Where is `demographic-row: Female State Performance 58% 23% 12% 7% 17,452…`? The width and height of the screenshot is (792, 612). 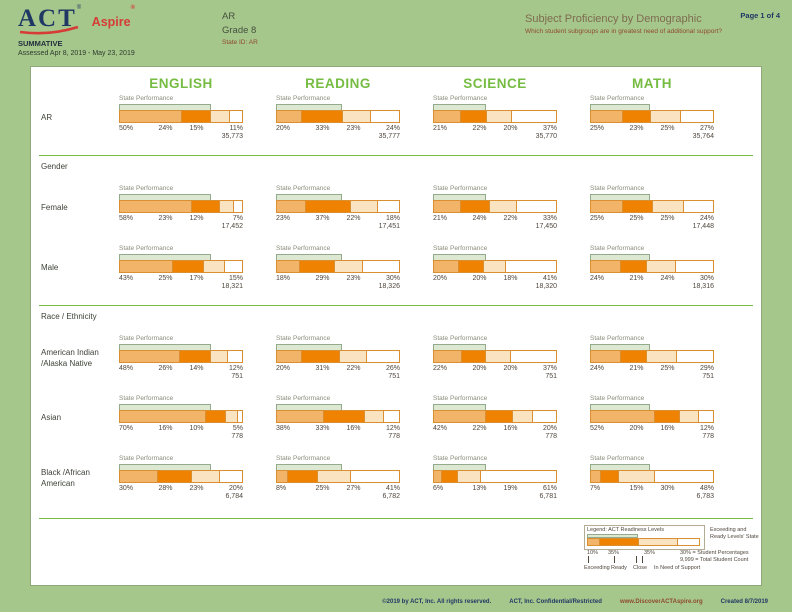 demographic-row: Female State Performance 58% 23% 12% 7% 17,452… is located at coordinates (396, 208).